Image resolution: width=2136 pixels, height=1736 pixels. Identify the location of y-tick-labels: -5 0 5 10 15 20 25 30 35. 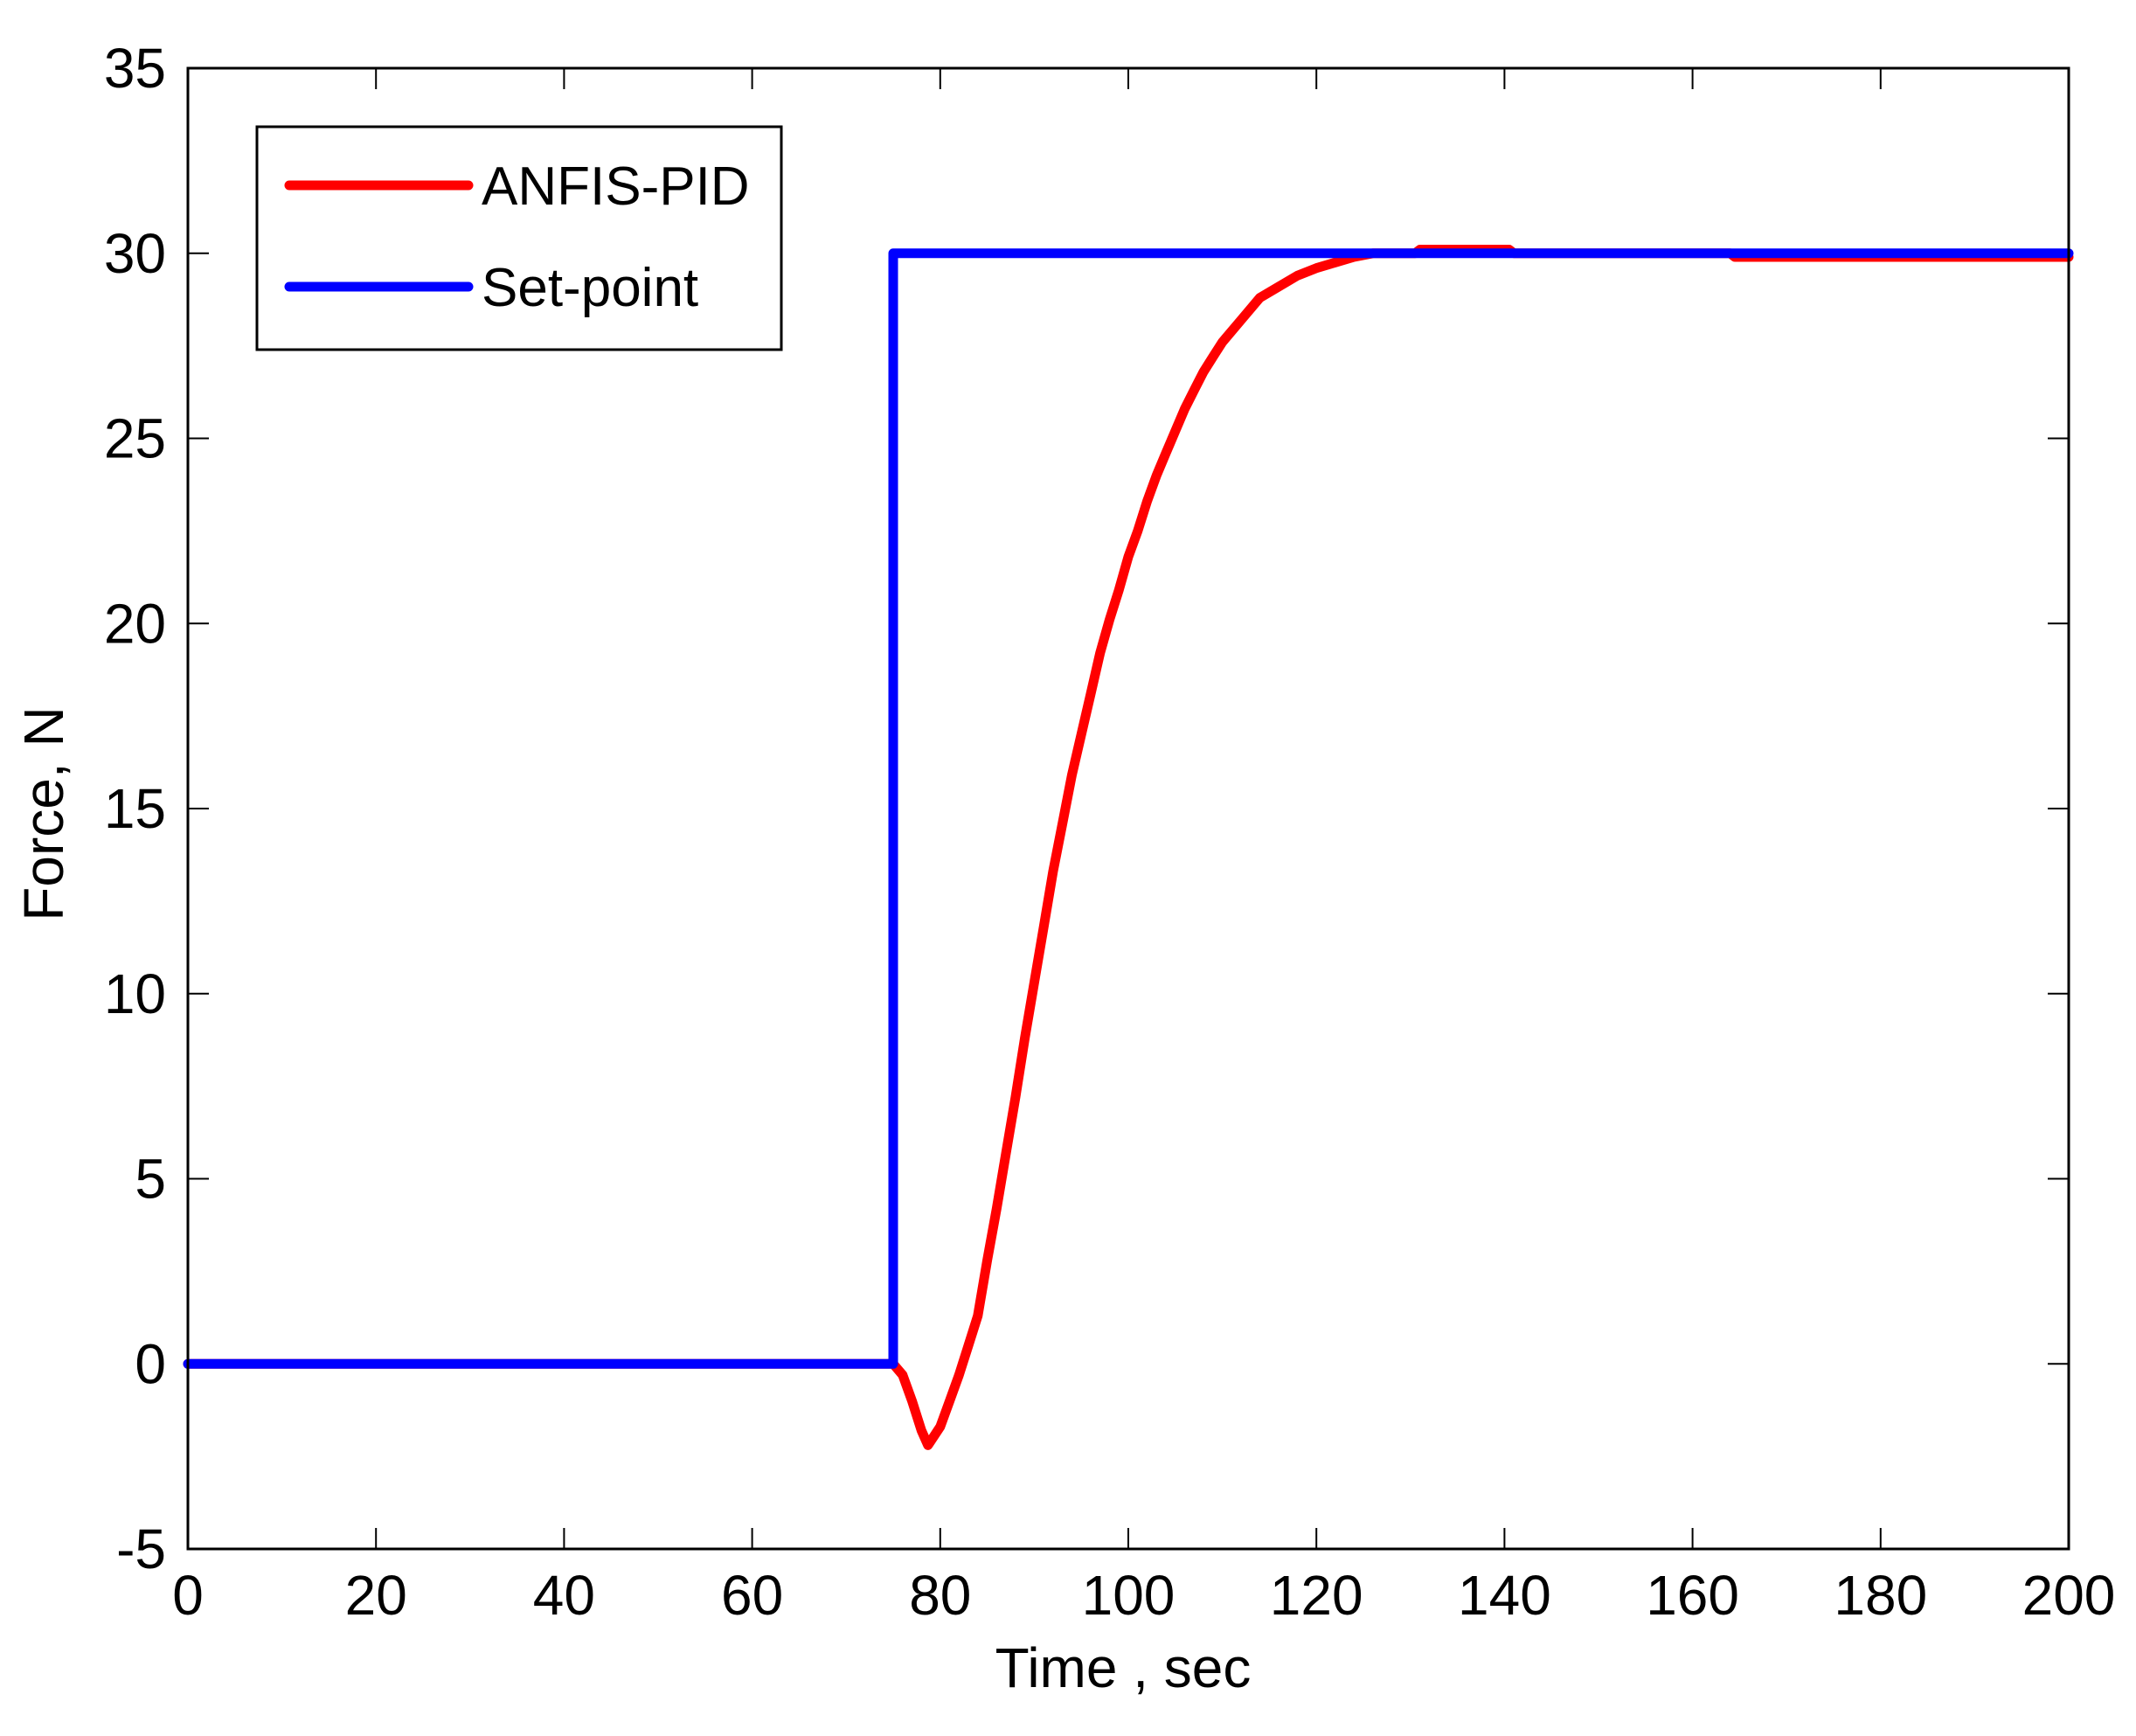
(135, 808).